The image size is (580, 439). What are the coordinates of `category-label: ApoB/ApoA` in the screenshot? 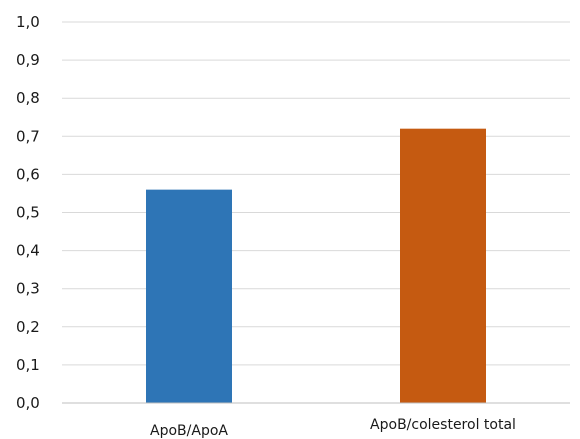 It's located at (189, 431).